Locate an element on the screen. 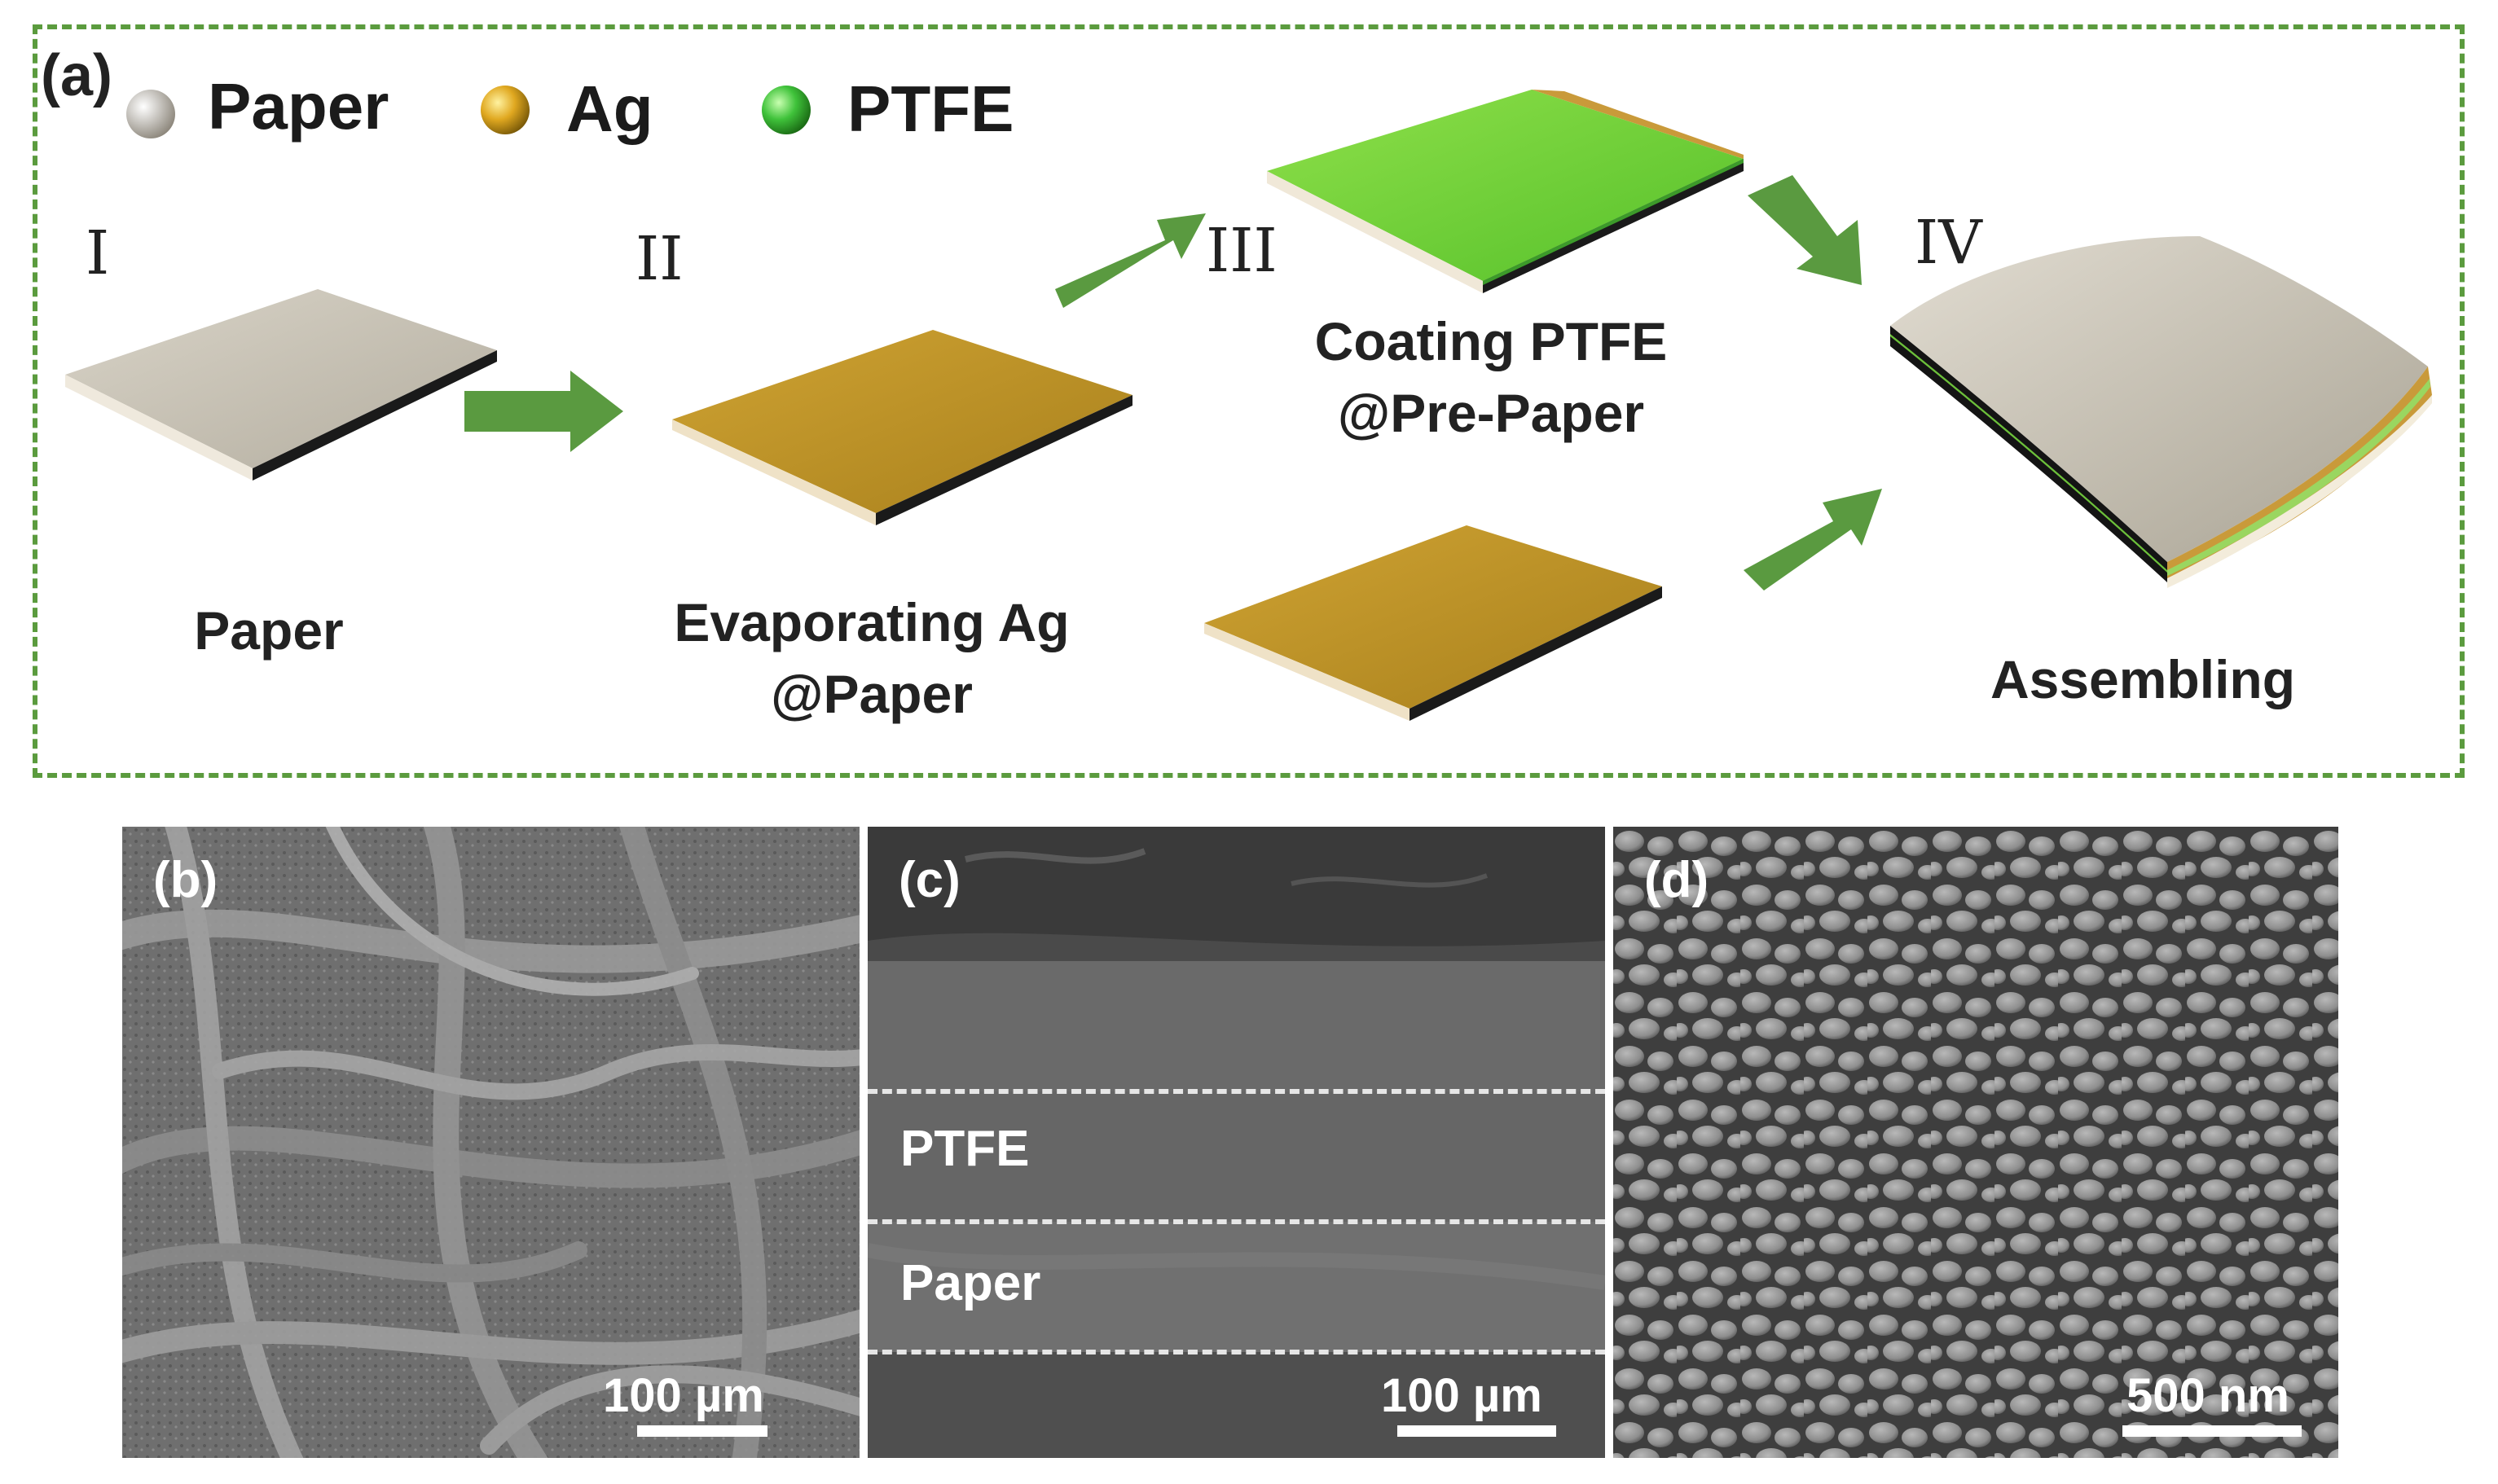 Image resolution: width=2498 pixels, height=1484 pixels. caption-evaporating-line-2: @Paper is located at coordinates (872, 694).